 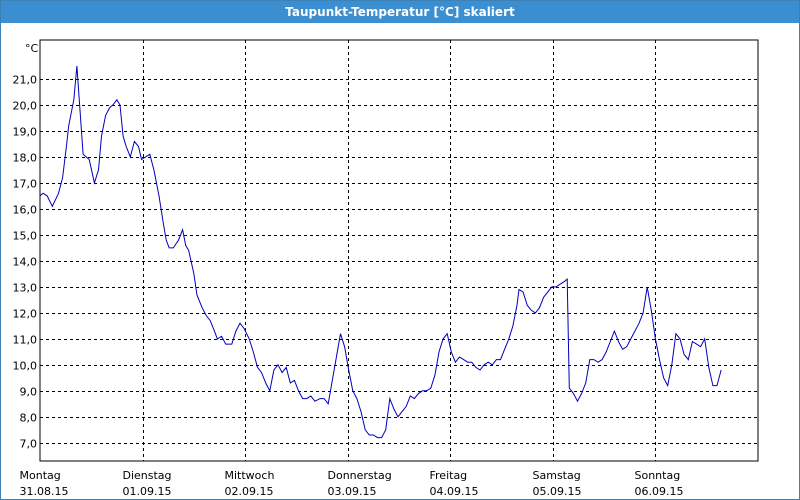 What do you see at coordinates (29, 392) in the screenshot?
I see `y-tick-label: 9,0` at bounding box center [29, 392].